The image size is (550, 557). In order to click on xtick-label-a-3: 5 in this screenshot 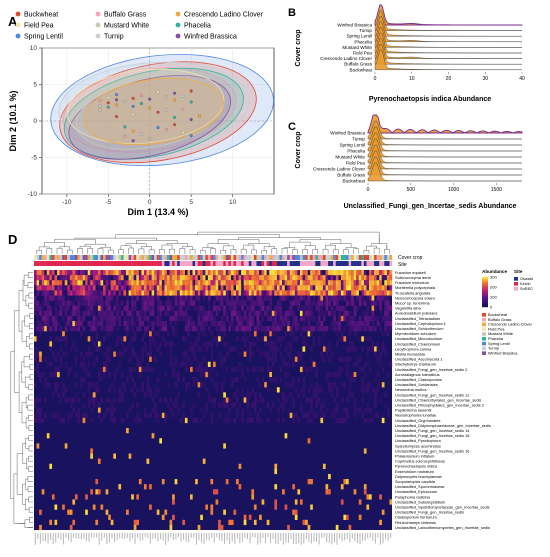, I will do `click(191, 202)`.